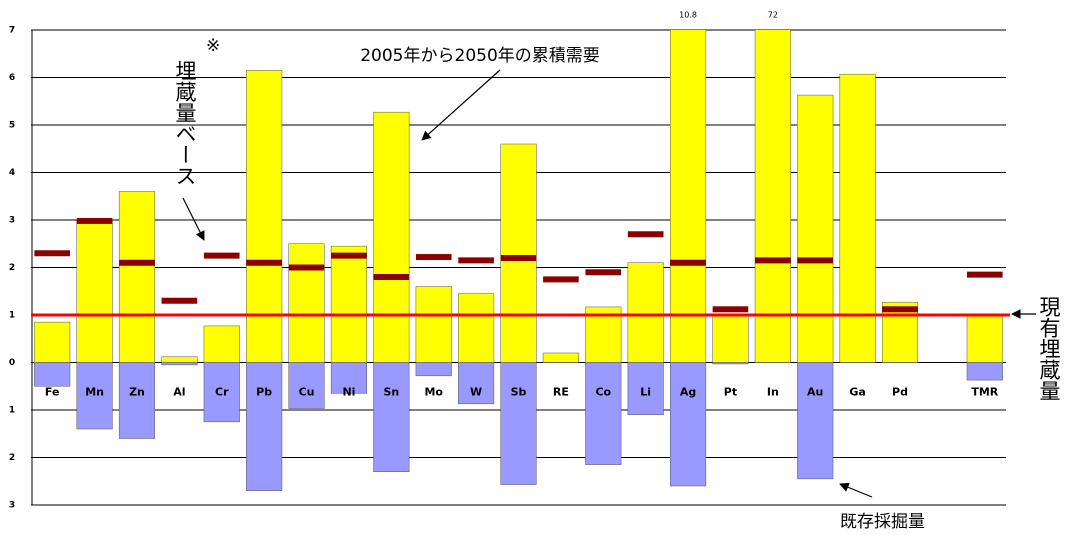  I want to click on x-tick-label: Co, so click(603, 392).